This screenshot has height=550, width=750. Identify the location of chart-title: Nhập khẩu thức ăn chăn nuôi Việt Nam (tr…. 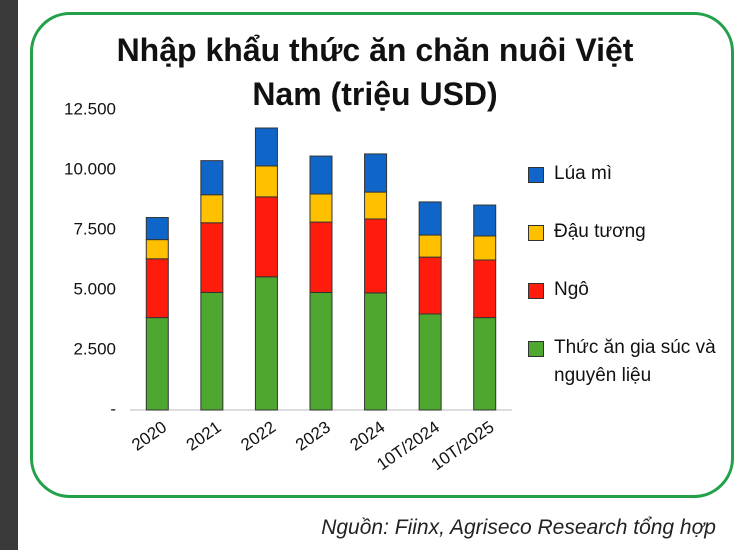
(375, 72).